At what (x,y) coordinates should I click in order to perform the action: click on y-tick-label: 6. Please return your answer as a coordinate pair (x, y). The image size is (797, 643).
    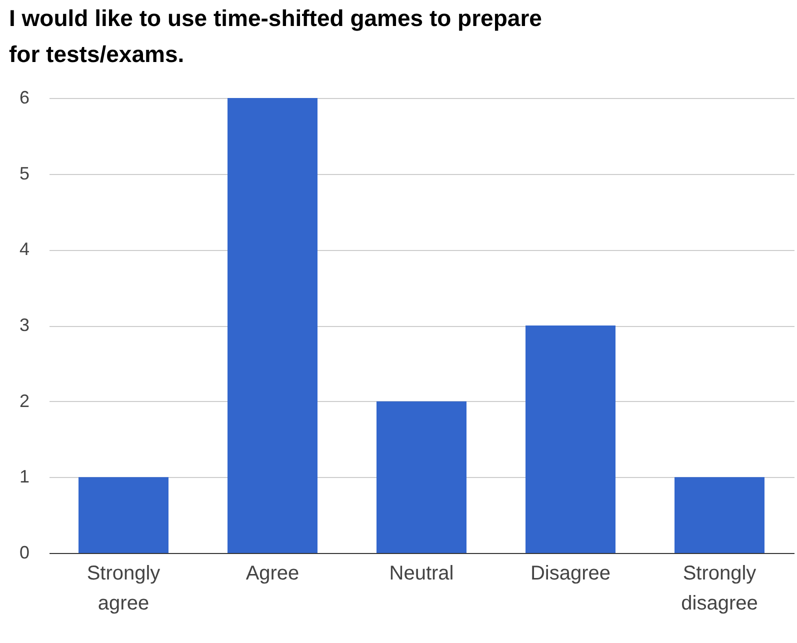
    Looking at the image, I should click on (24, 98).